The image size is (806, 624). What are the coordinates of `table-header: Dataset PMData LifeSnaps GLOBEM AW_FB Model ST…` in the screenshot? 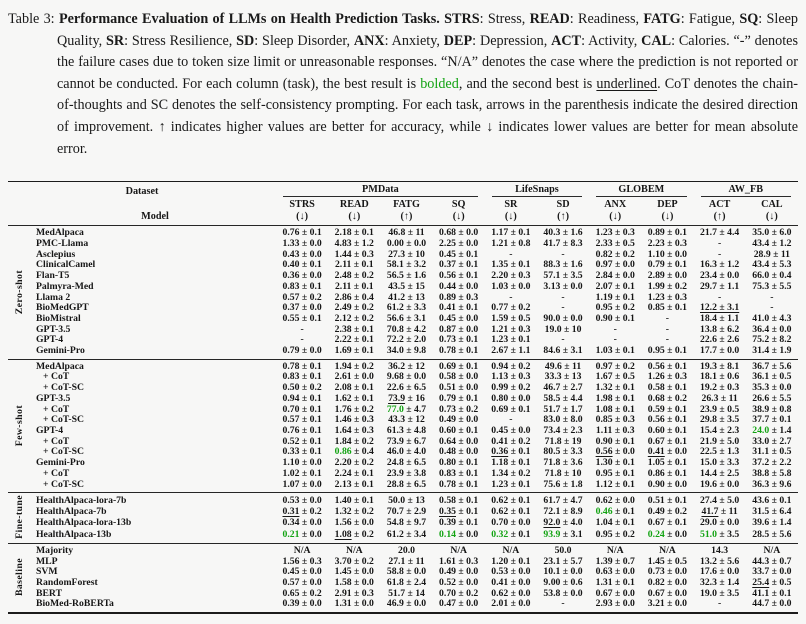 It's located at (403, 204).